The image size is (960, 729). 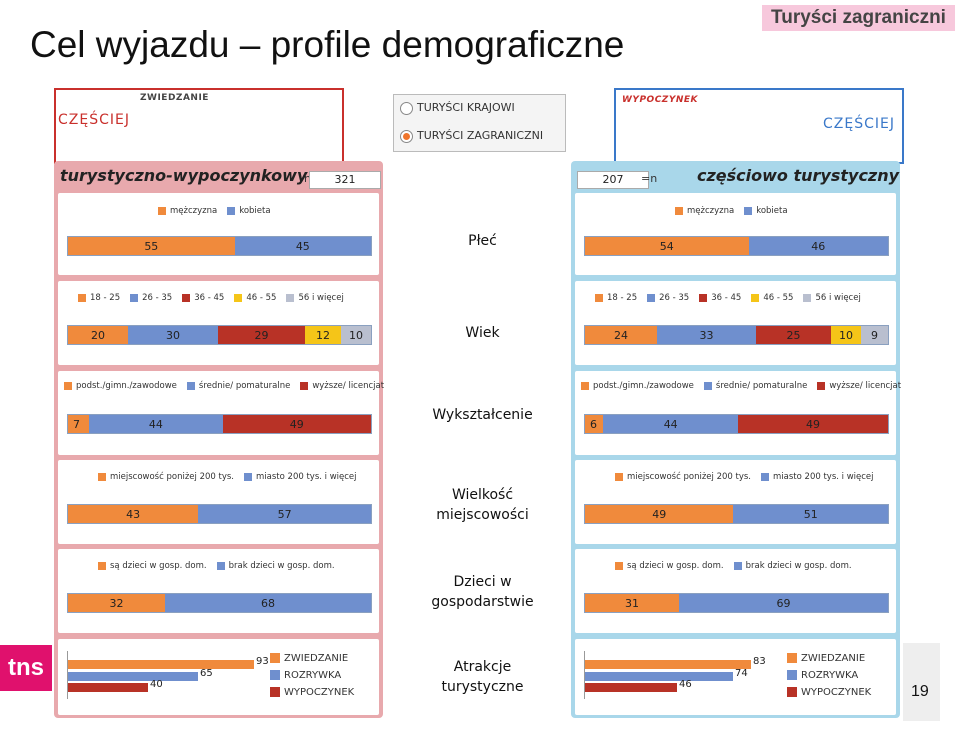 What do you see at coordinates (321, 298) in the screenshot?
I see `legend-label: 56 i więcej` at bounding box center [321, 298].